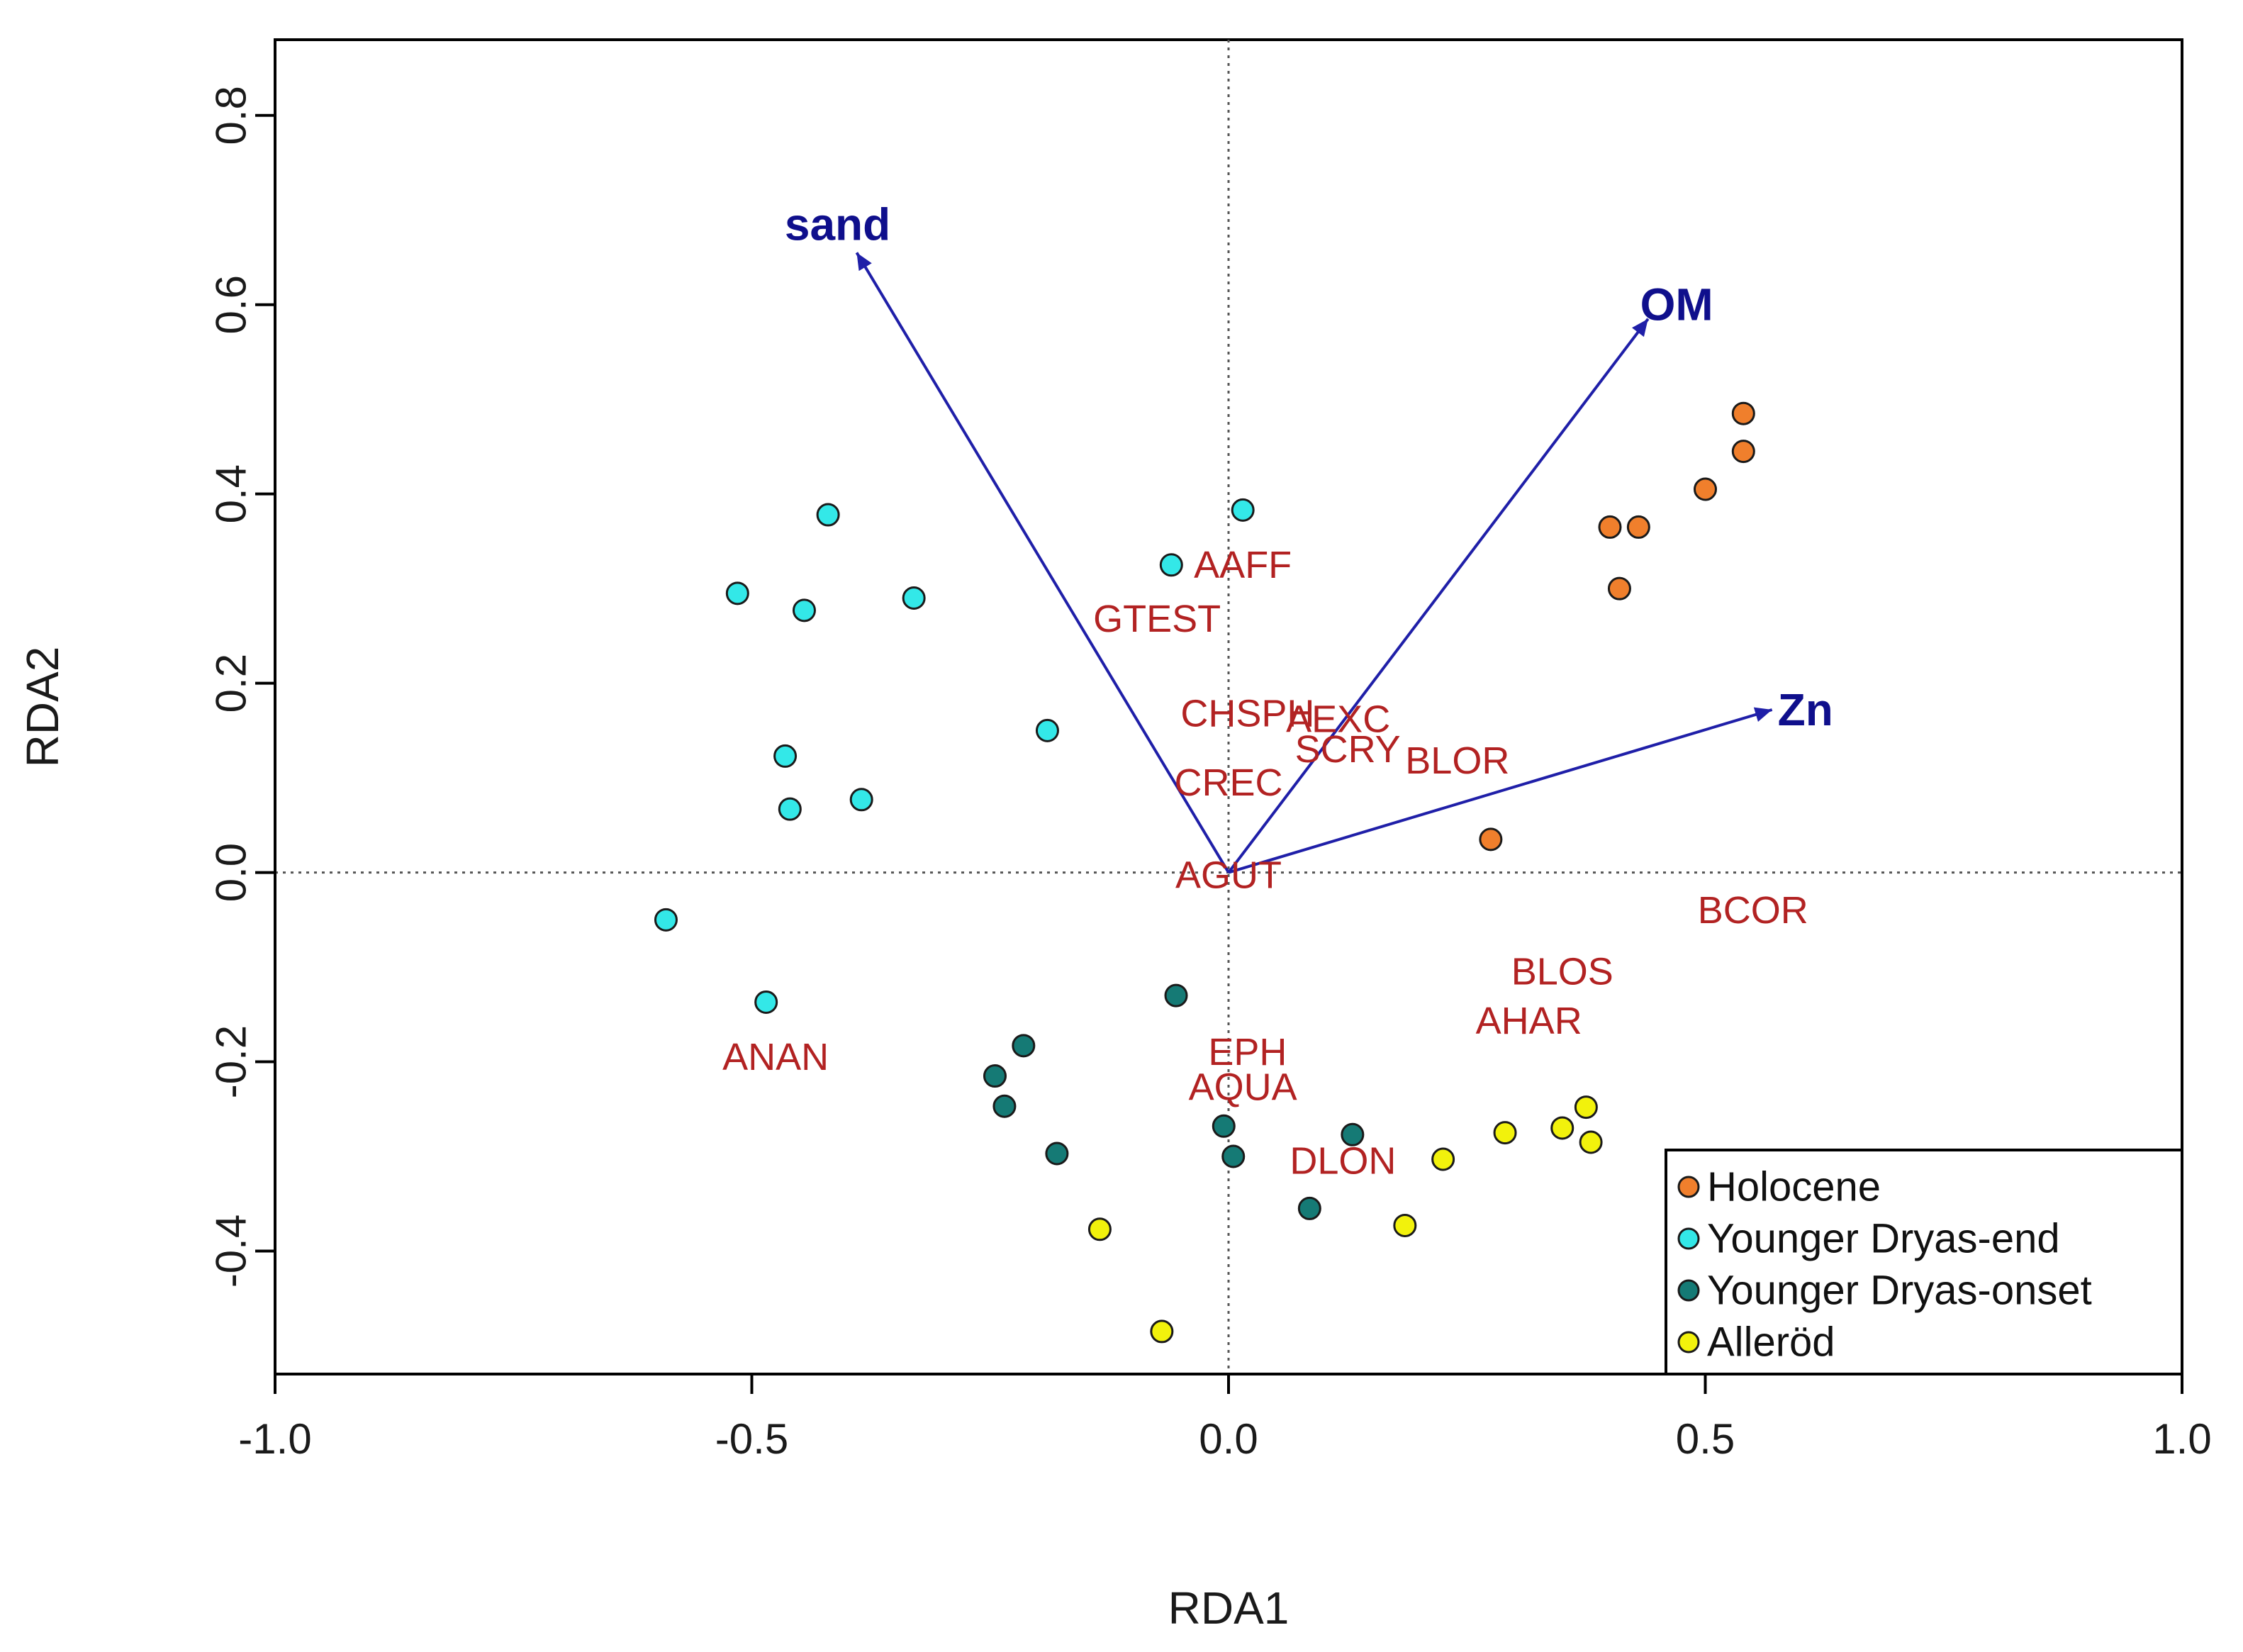 This screenshot has height=1652, width=2243. What do you see at coordinates (1228, 782) in the screenshot?
I see `species-label-crec: CREC` at bounding box center [1228, 782].